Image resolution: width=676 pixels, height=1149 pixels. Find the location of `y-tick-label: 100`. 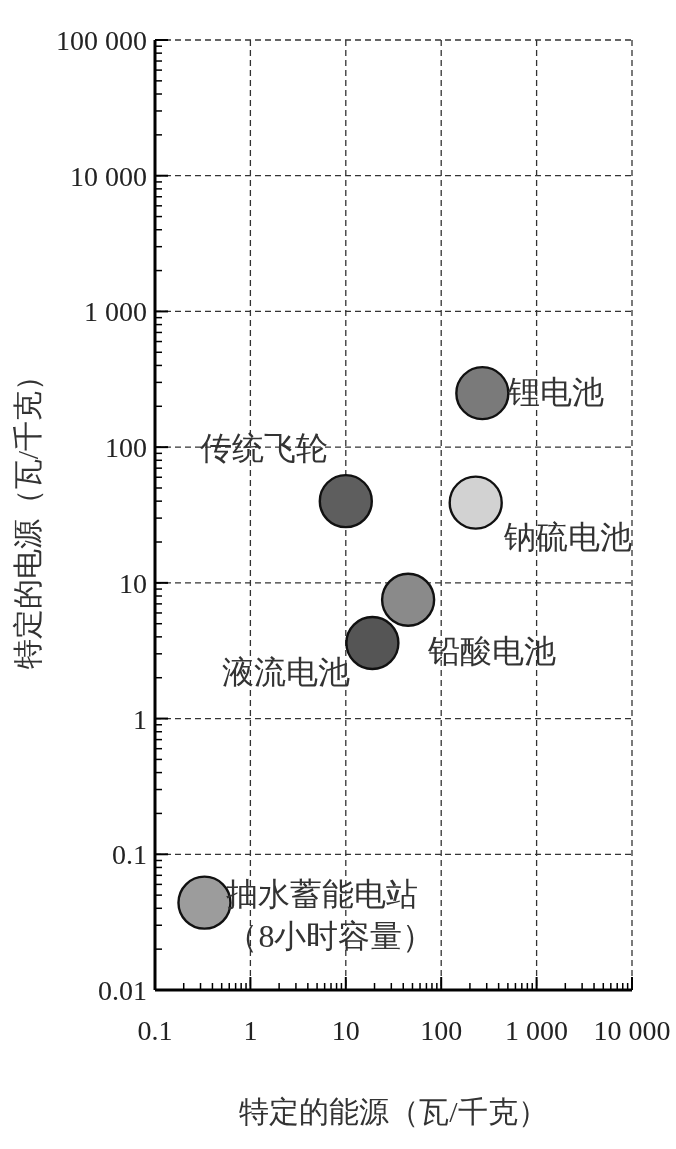

y-tick-label: 100 is located at coordinates (126, 448).